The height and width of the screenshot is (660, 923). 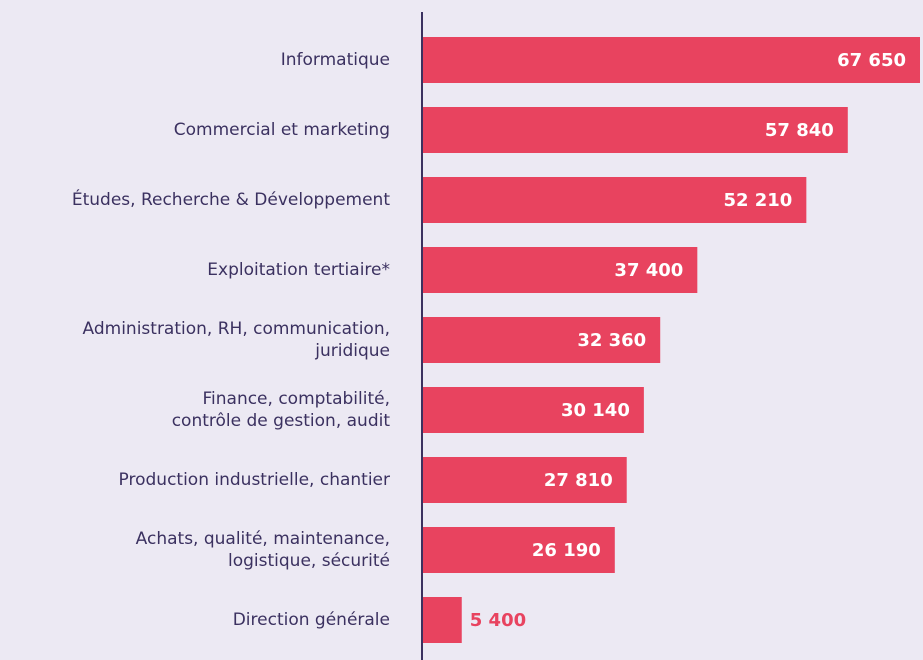 What do you see at coordinates (871, 60) in the screenshot?
I see `value-label: 67 650` at bounding box center [871, 60].